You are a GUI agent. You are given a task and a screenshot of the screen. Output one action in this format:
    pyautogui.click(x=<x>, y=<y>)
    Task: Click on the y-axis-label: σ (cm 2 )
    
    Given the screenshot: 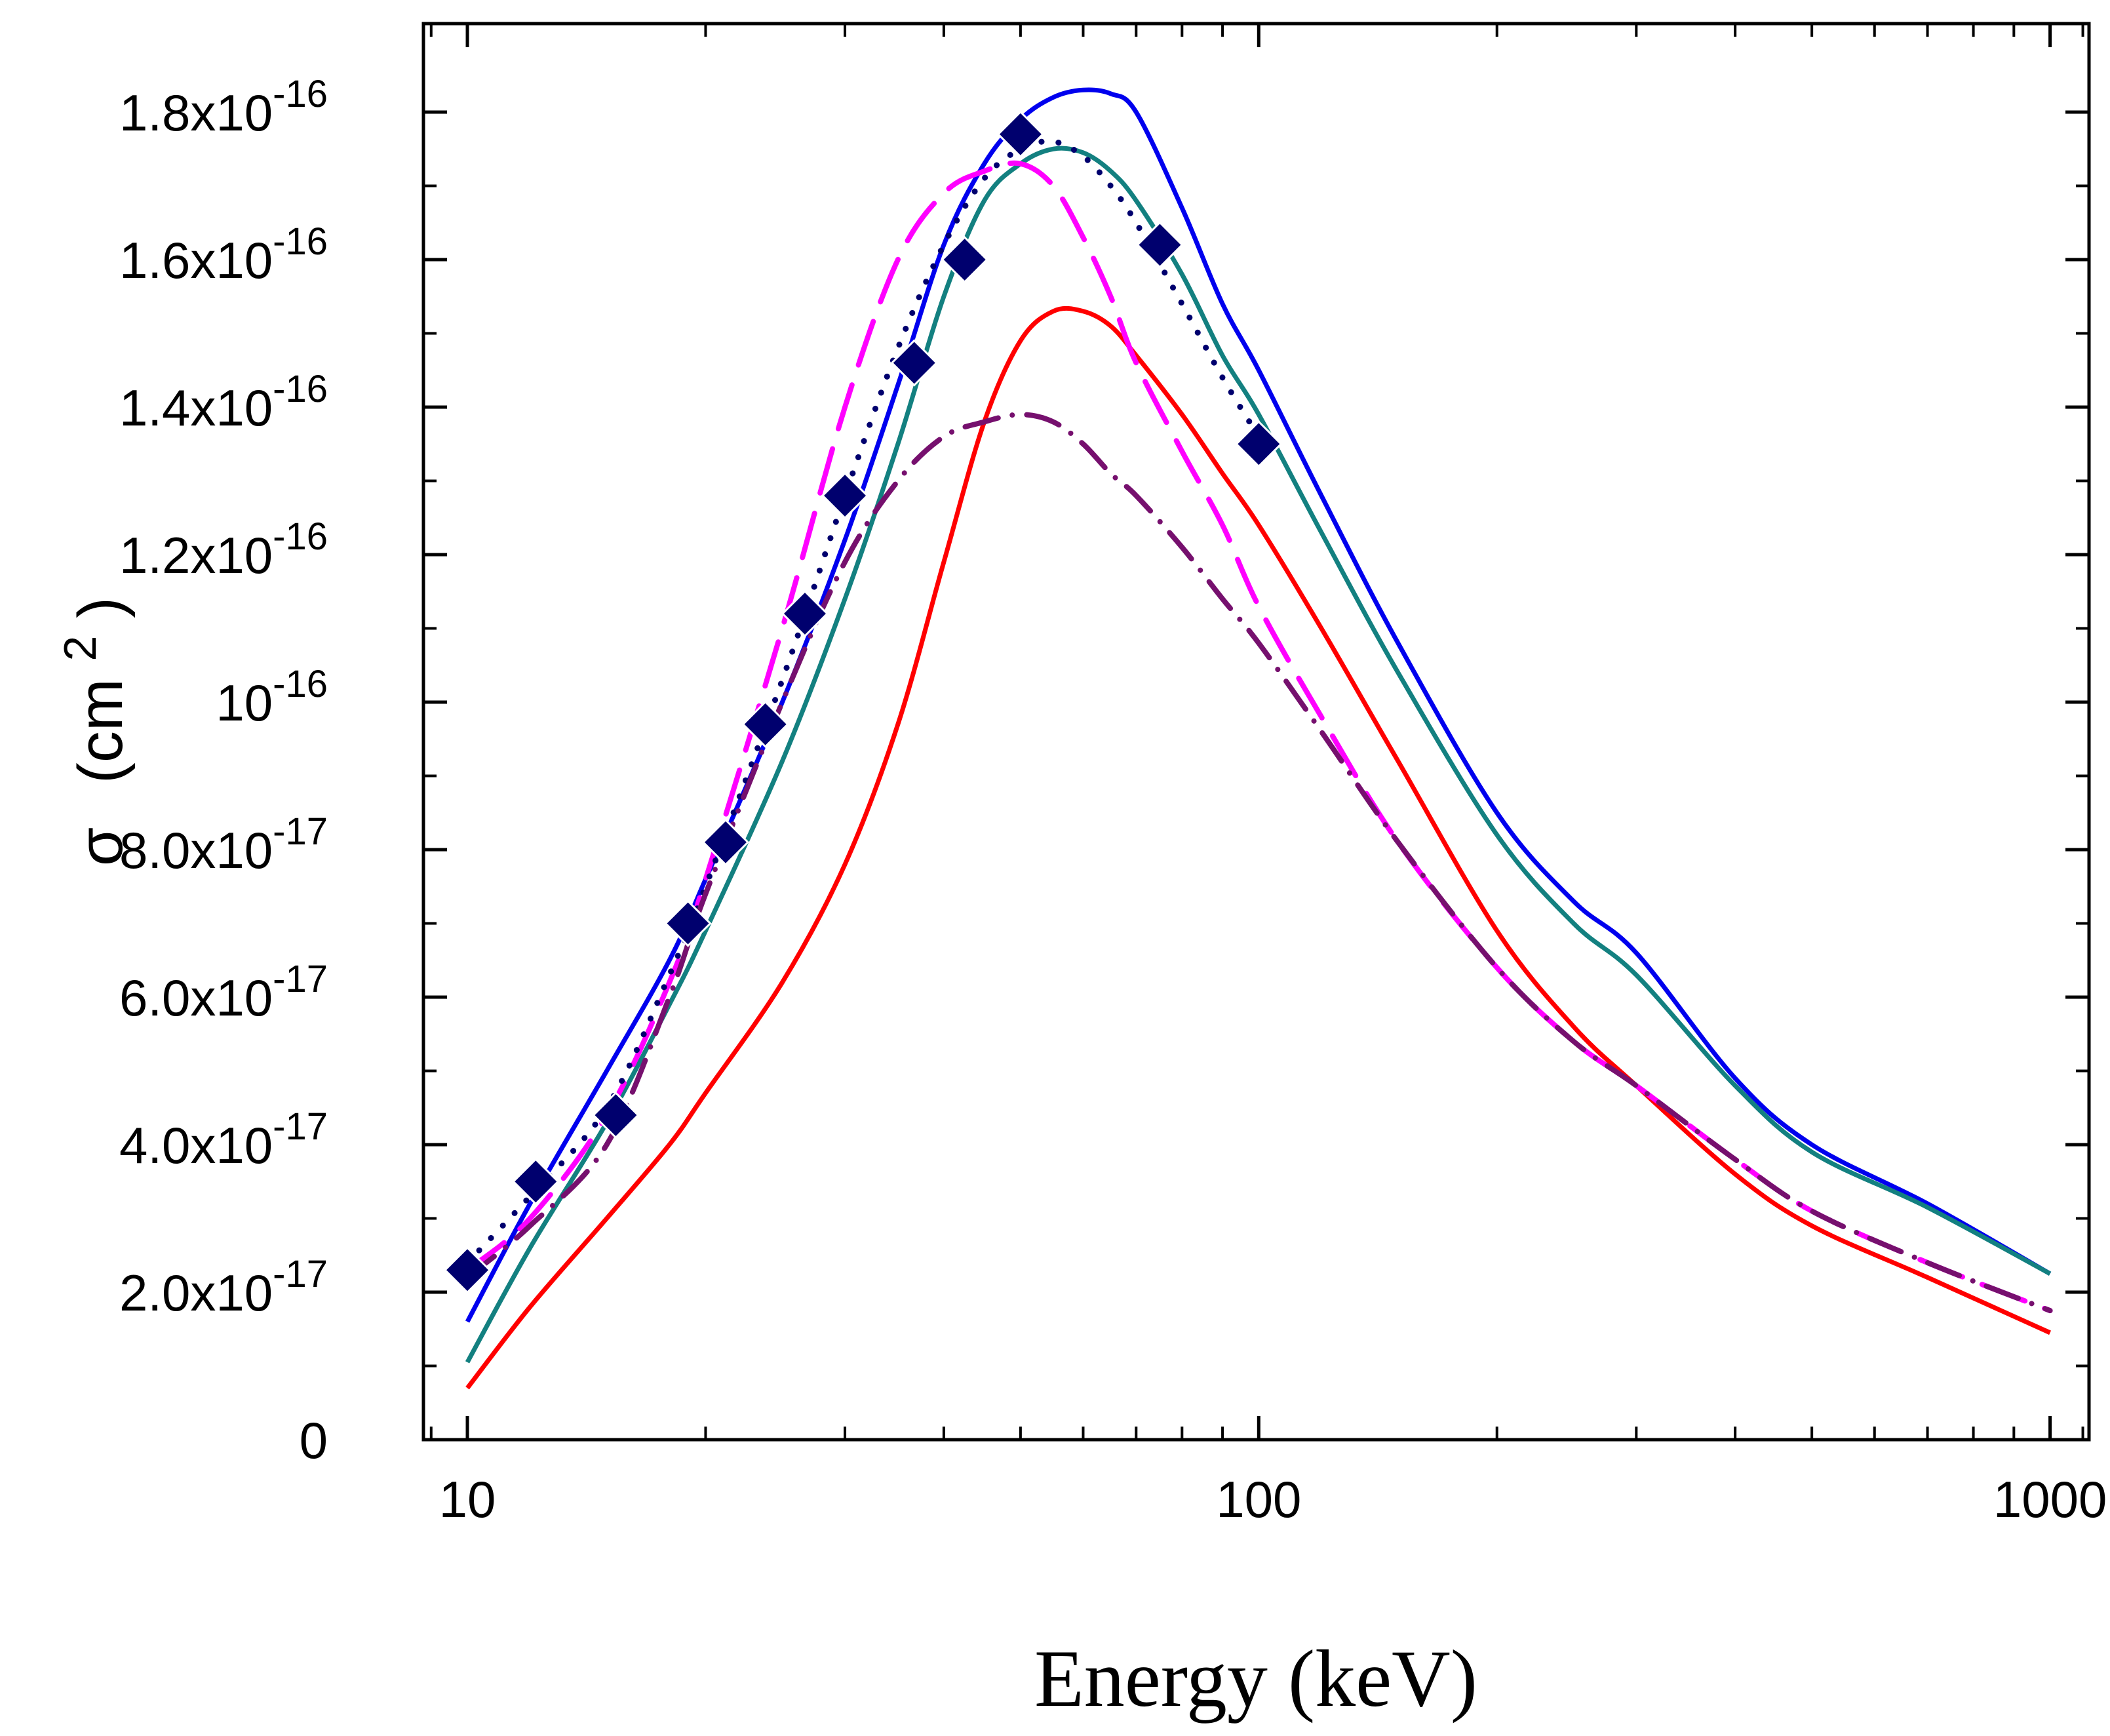 What is the action you would take?
    pyautogui.click(x=87, y=731)
    